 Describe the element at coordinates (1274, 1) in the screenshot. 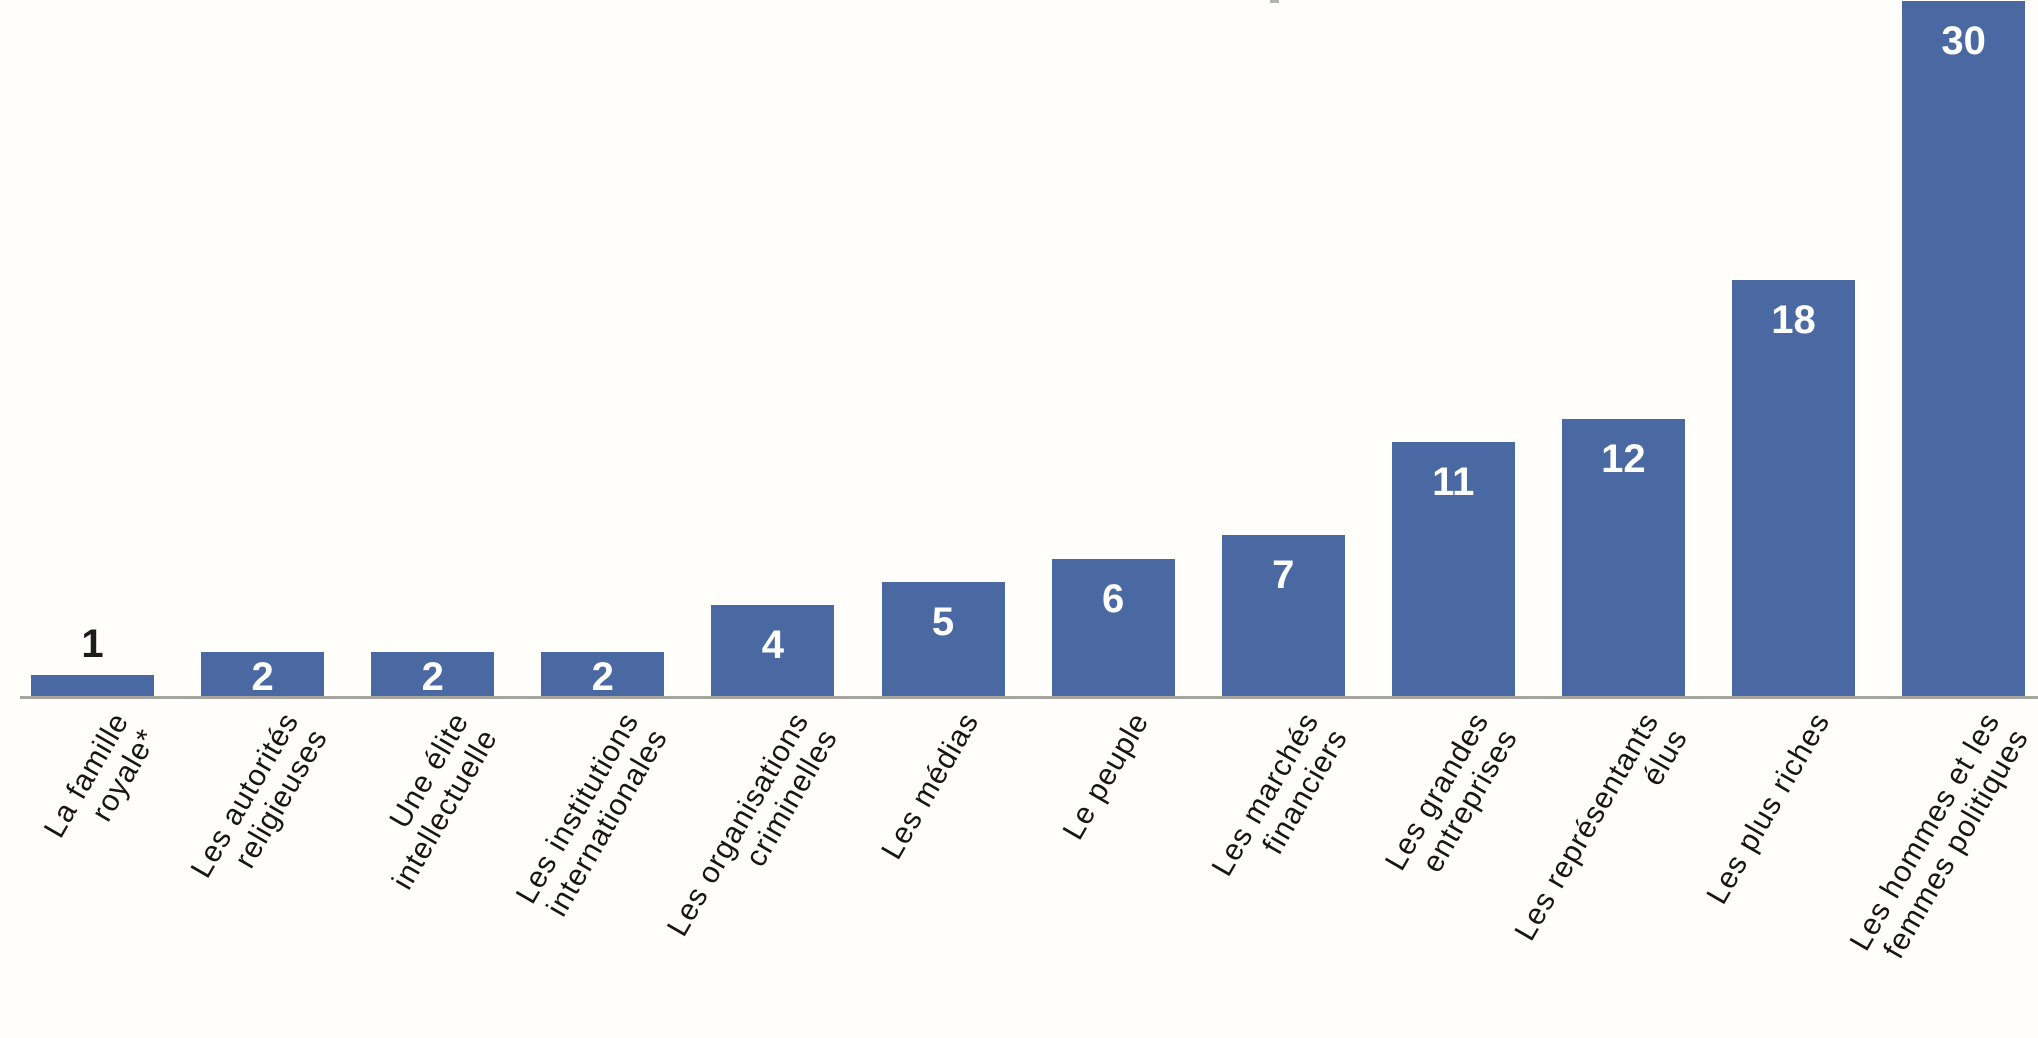

I see `cropped-text-fragment` at that location.